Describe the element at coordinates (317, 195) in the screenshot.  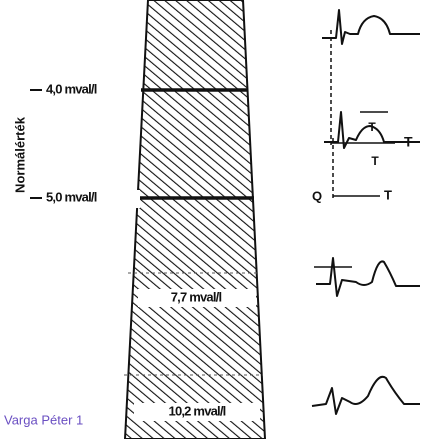
I see `ecg-label: Q` at that location.